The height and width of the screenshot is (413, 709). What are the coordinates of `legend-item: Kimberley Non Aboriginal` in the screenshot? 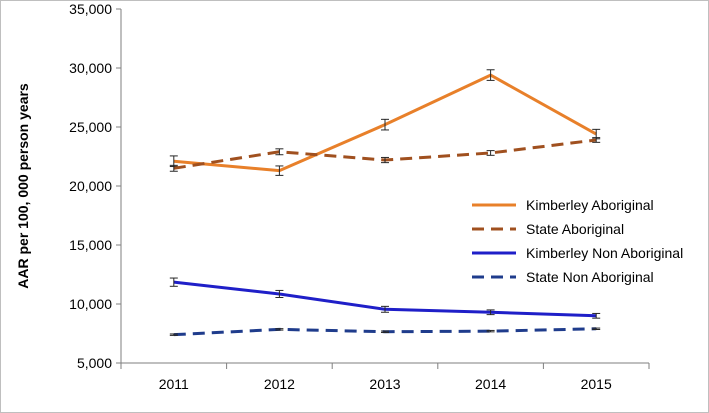 It's located at (577, 253).